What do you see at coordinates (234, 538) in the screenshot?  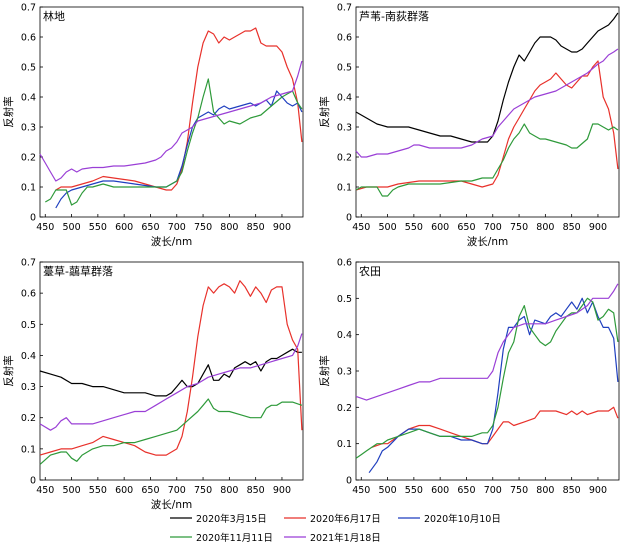 I see `legend-label: 2020年11月11日` at bounding box center [234, 538].